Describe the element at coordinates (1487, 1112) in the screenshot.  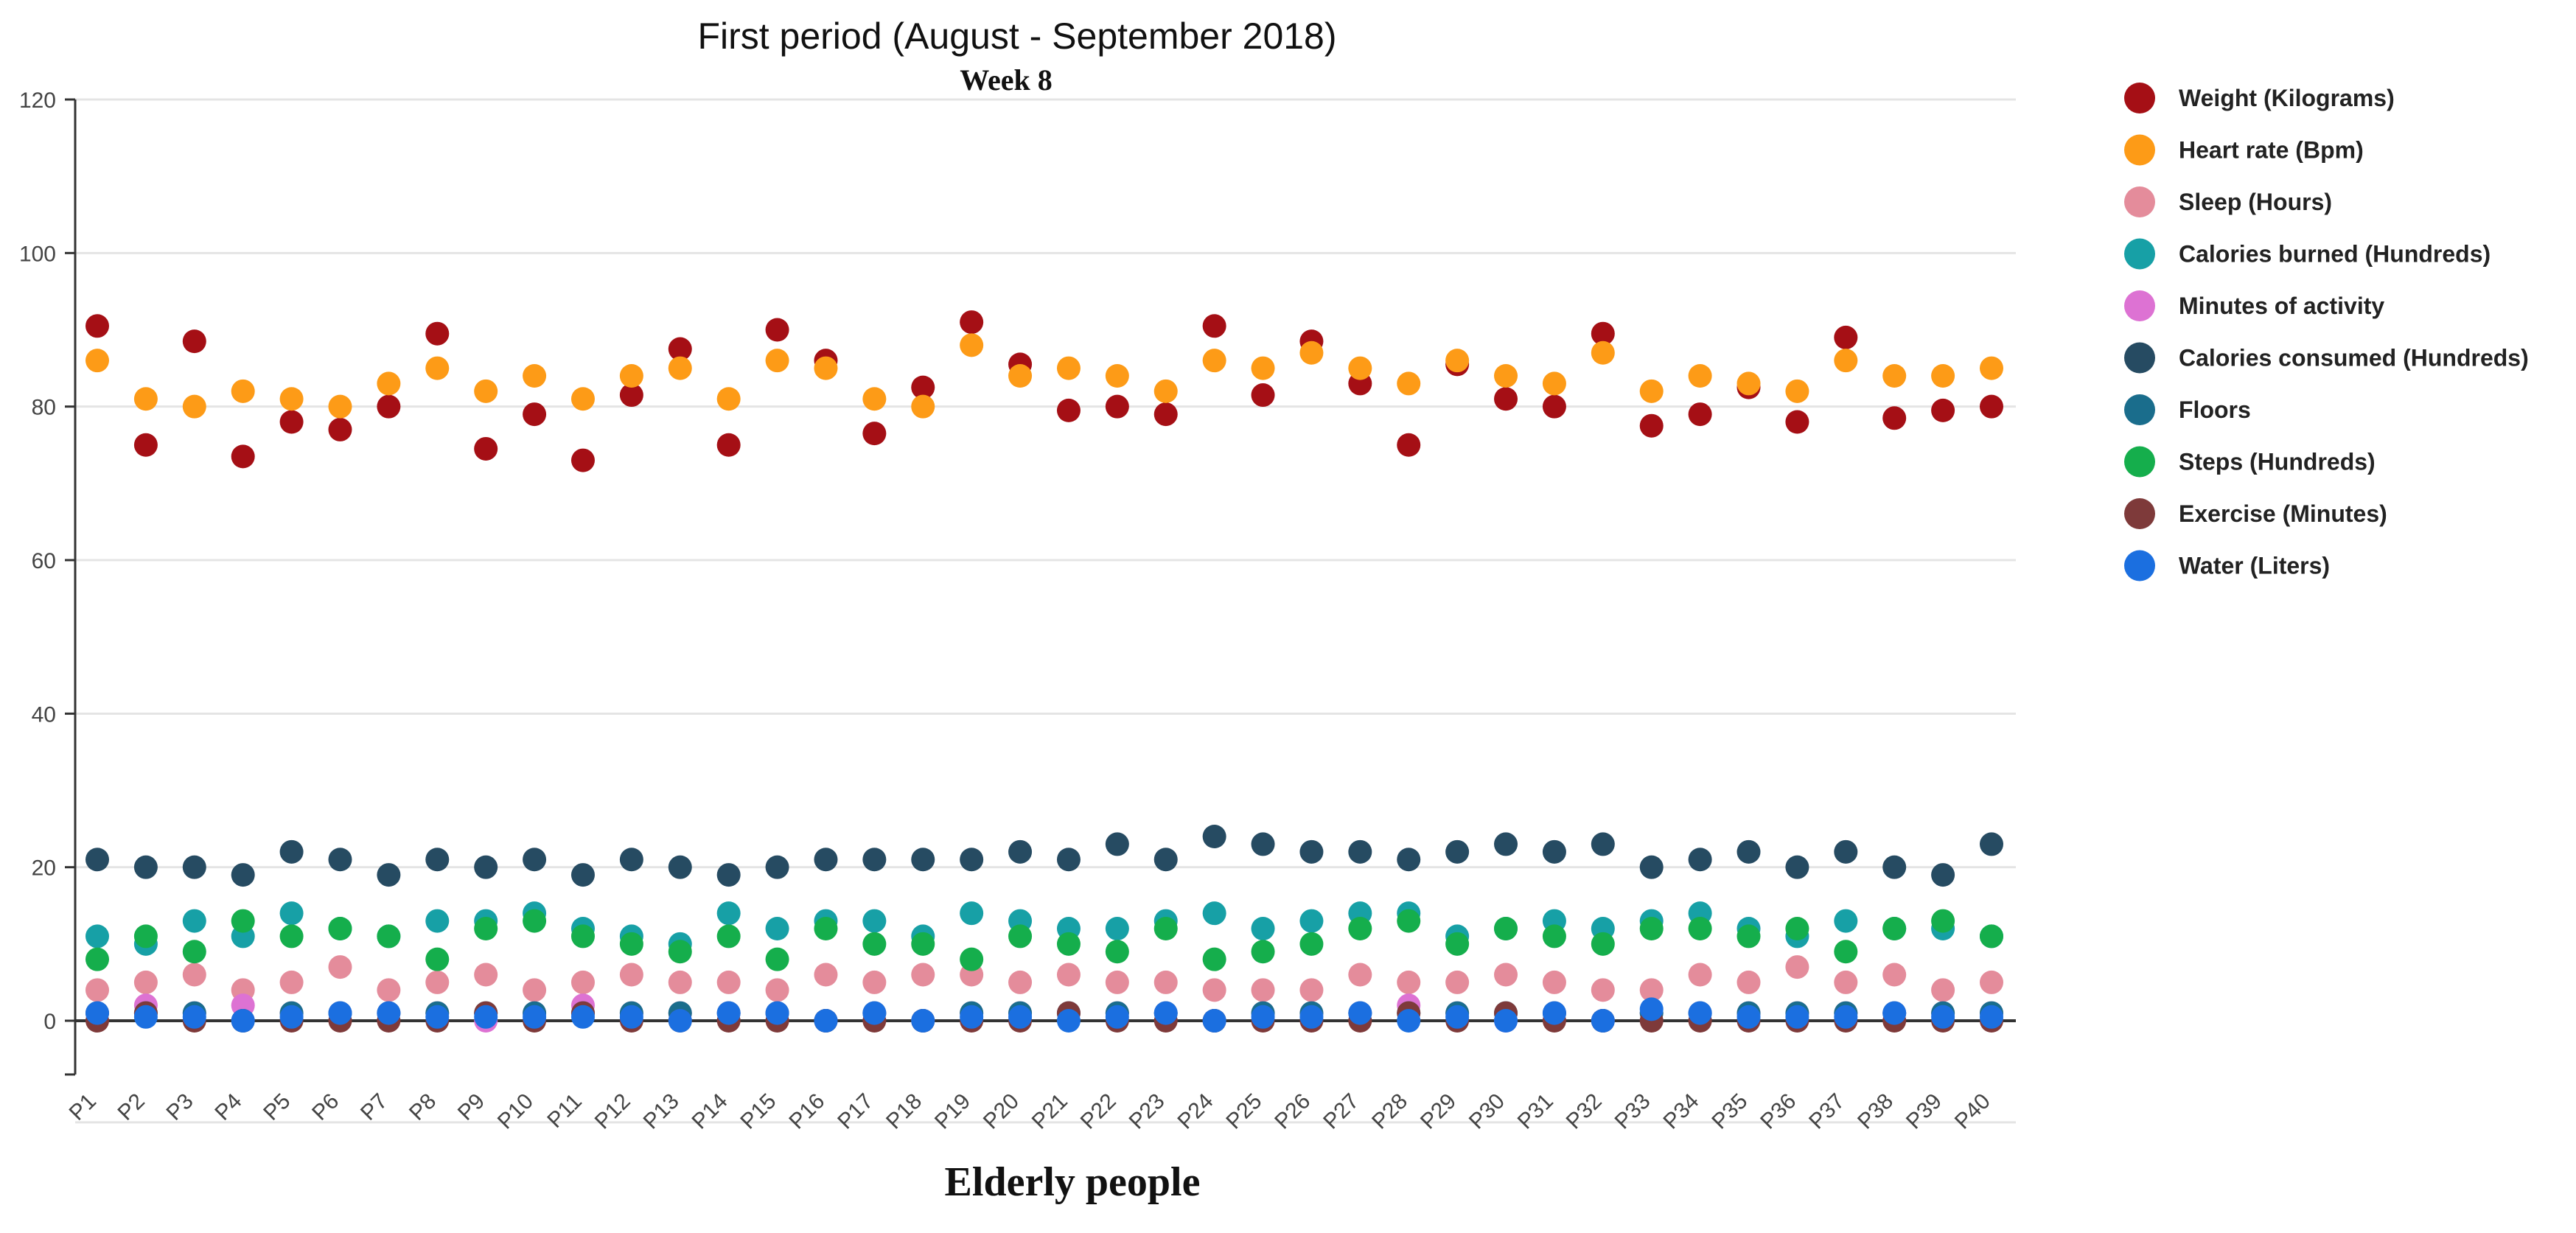
I see `x-tick-label: P30` at that location.